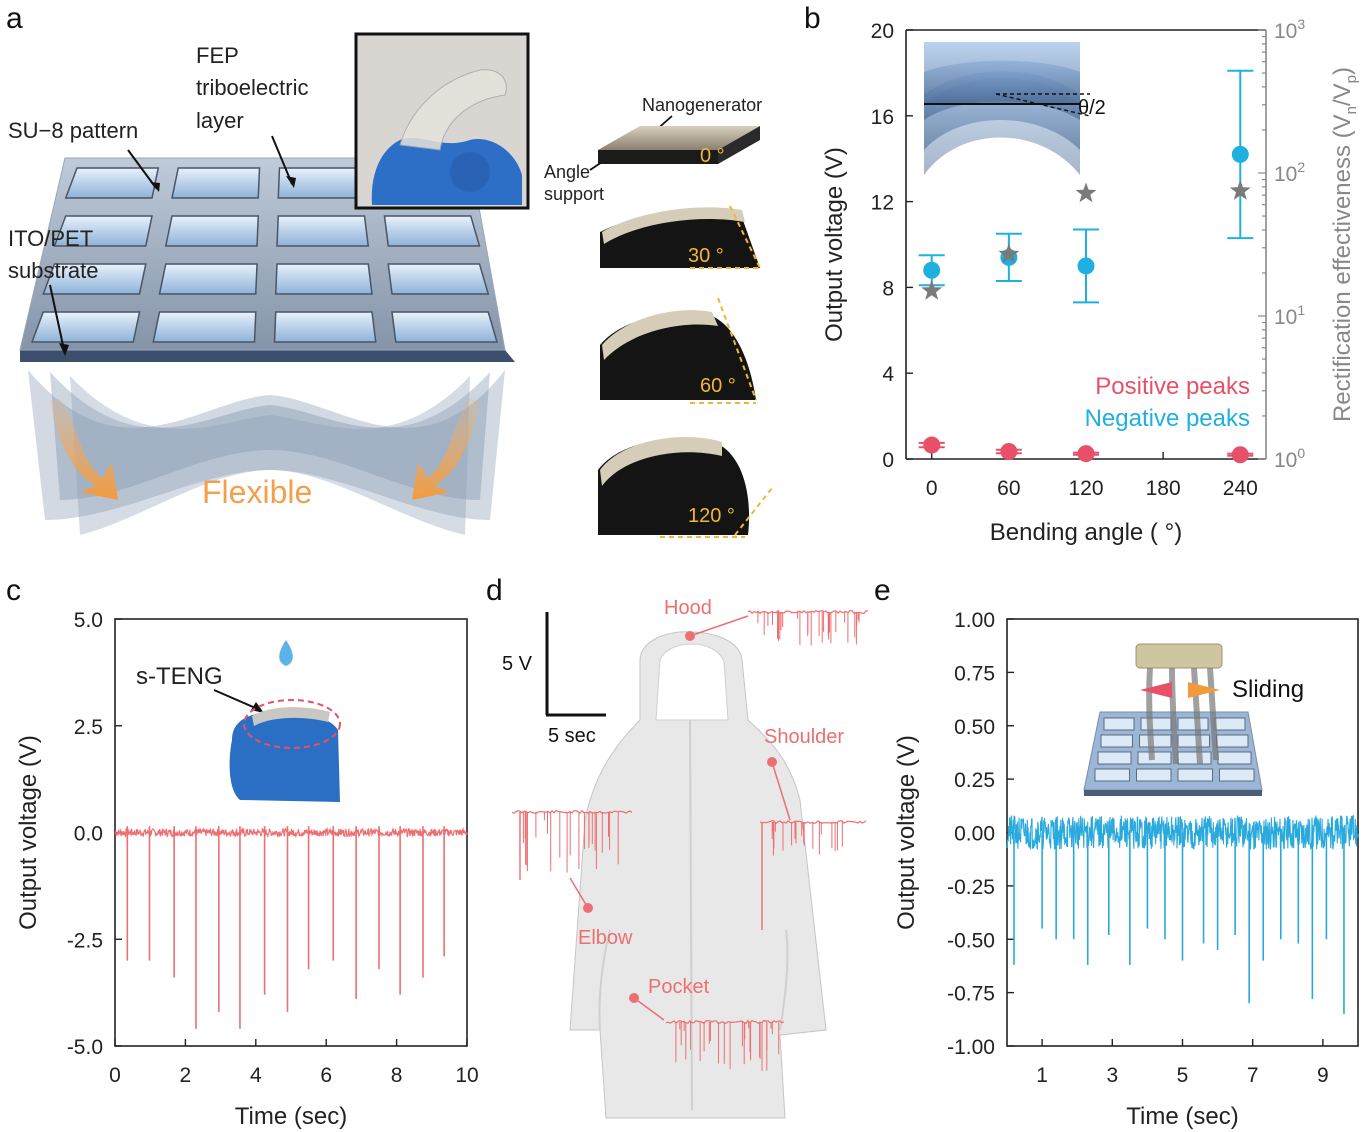 The image size is (1367, 1132). What do you see at coordinates (217, 55) in the screenshot?
I see `fep-label: FEP` at bounding box center [217, 55].